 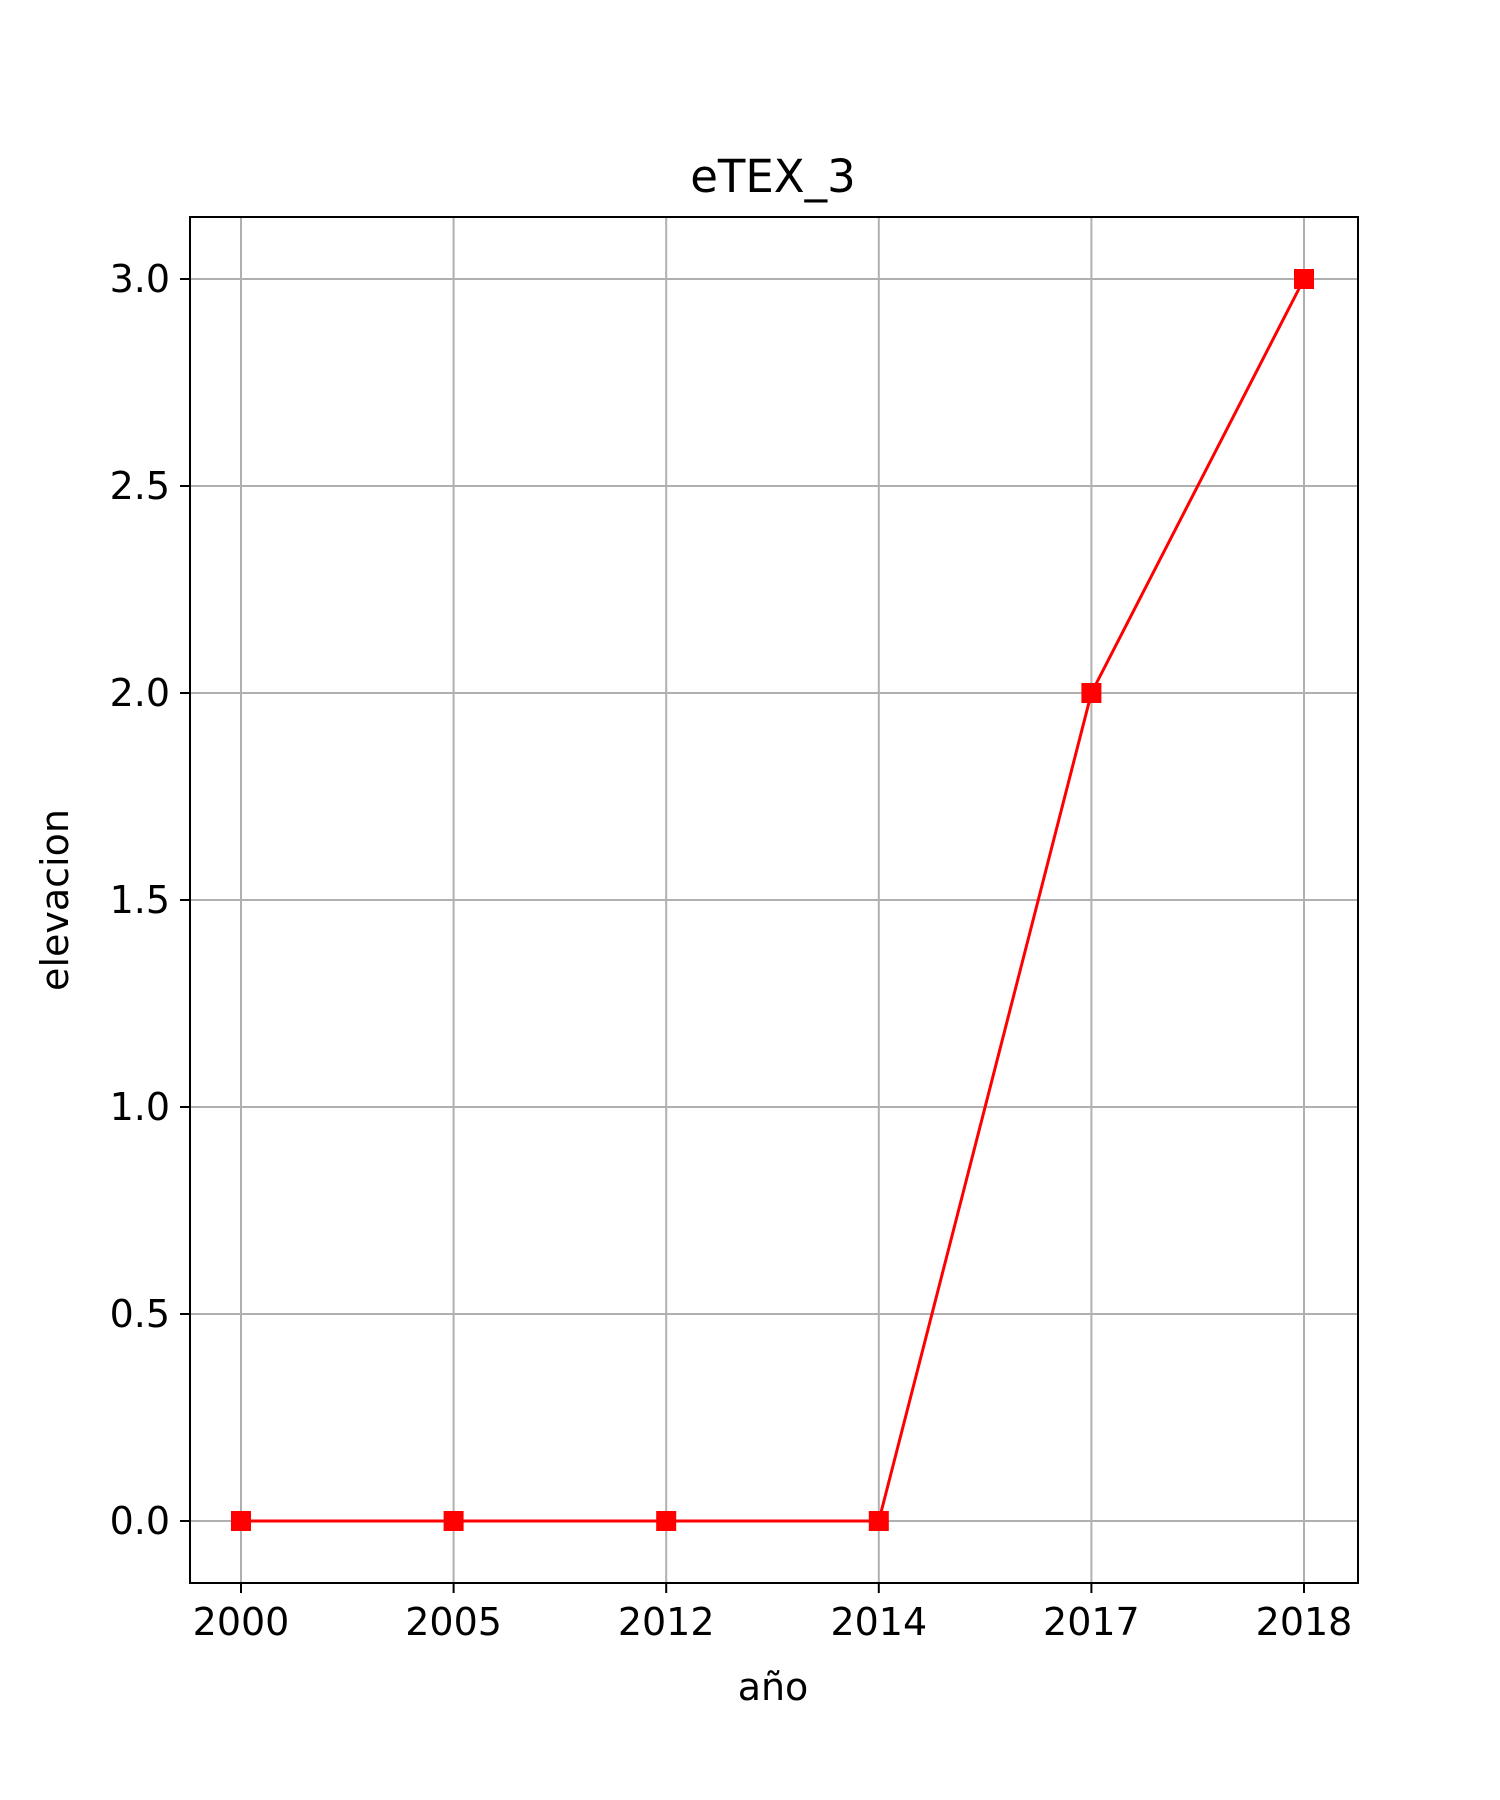 What do you see at coordinates (1091, 1622) in the screenshot?
I see `x-tick-label: 2017` at bounding box center [1091, 1622].